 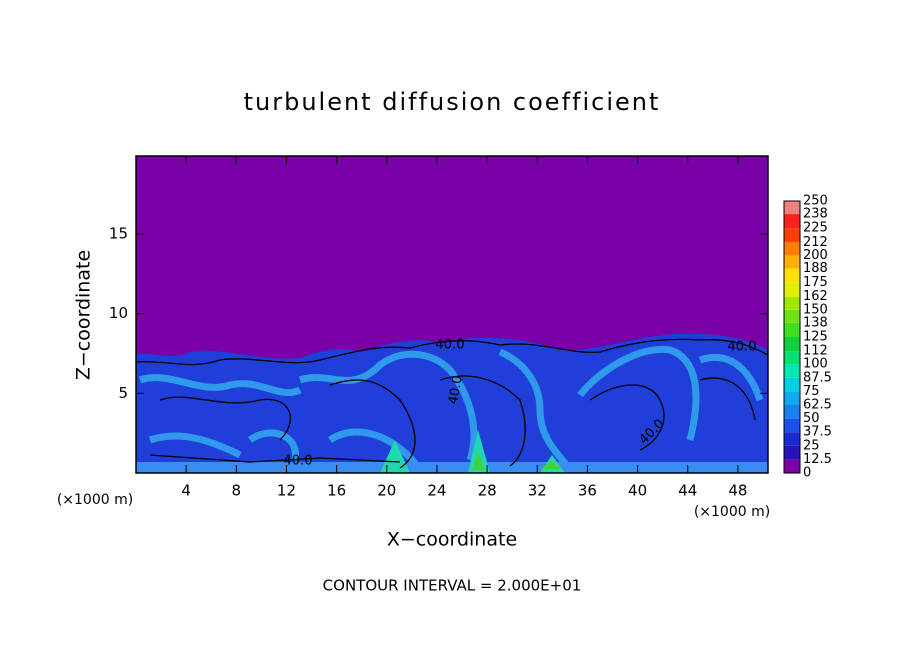 What do you see at coordinates (815, 268) in the screenshot?
I see `colorbar-label: 188` at bounding box center [815, 268].